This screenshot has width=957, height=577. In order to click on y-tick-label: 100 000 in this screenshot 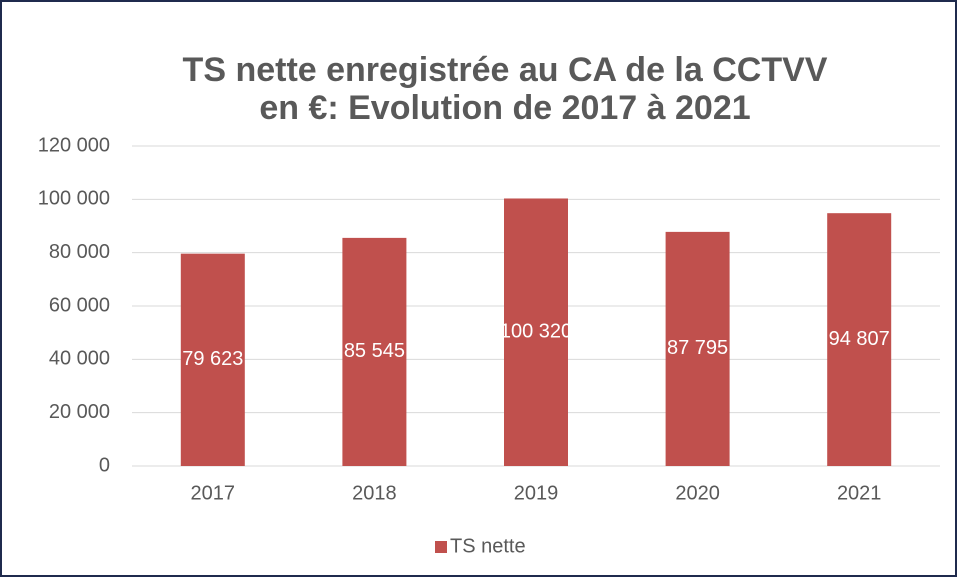, I will do `click(74, 199)`.